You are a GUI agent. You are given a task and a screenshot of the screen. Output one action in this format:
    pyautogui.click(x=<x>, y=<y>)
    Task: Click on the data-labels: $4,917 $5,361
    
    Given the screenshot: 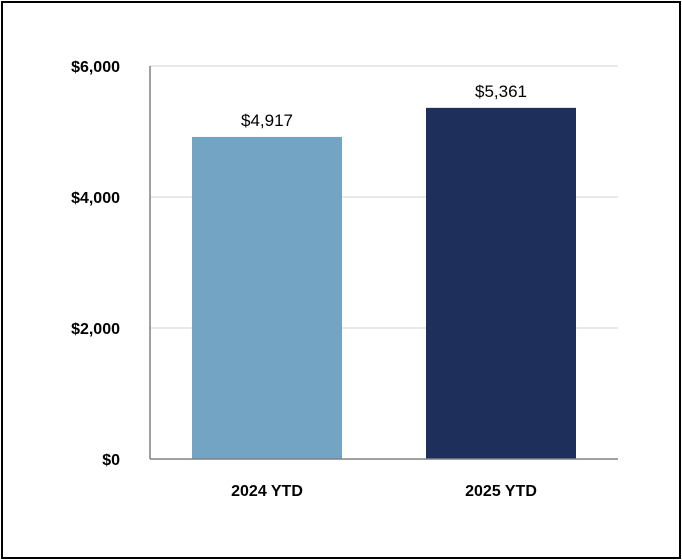 What is the action you would take?
    pyautogui.click(x=384, y=106)
    